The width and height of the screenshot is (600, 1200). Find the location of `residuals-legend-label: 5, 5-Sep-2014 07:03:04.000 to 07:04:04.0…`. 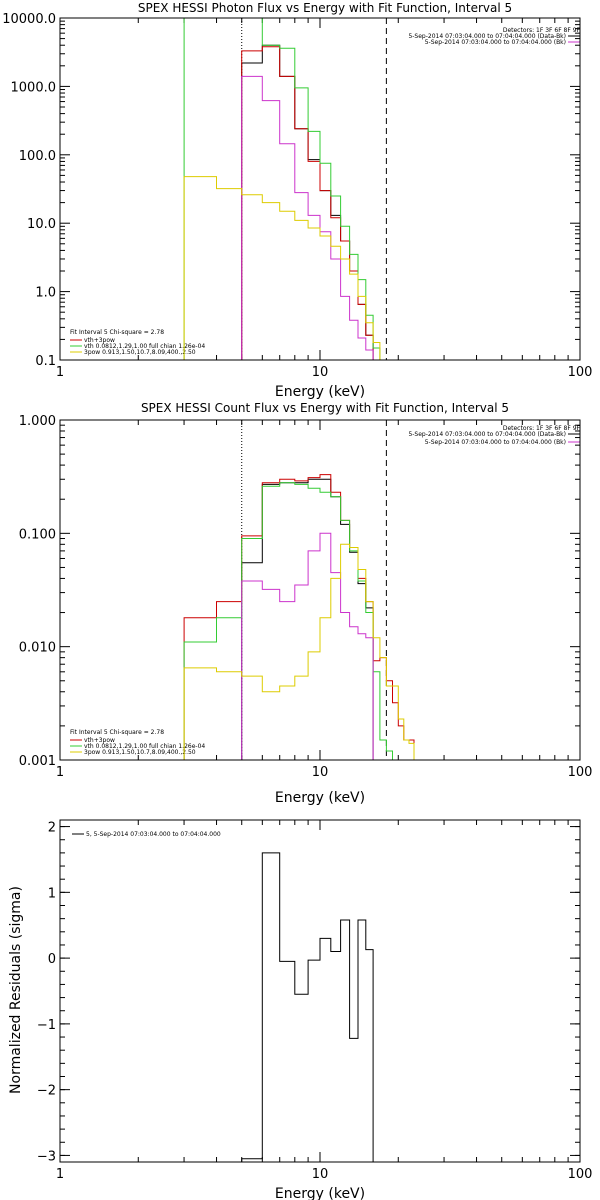

residuals-legend-label: 5, 5-Sep-2014 07:03:04.000 to 07:04:04.0… is located at coordinates (153, 834).